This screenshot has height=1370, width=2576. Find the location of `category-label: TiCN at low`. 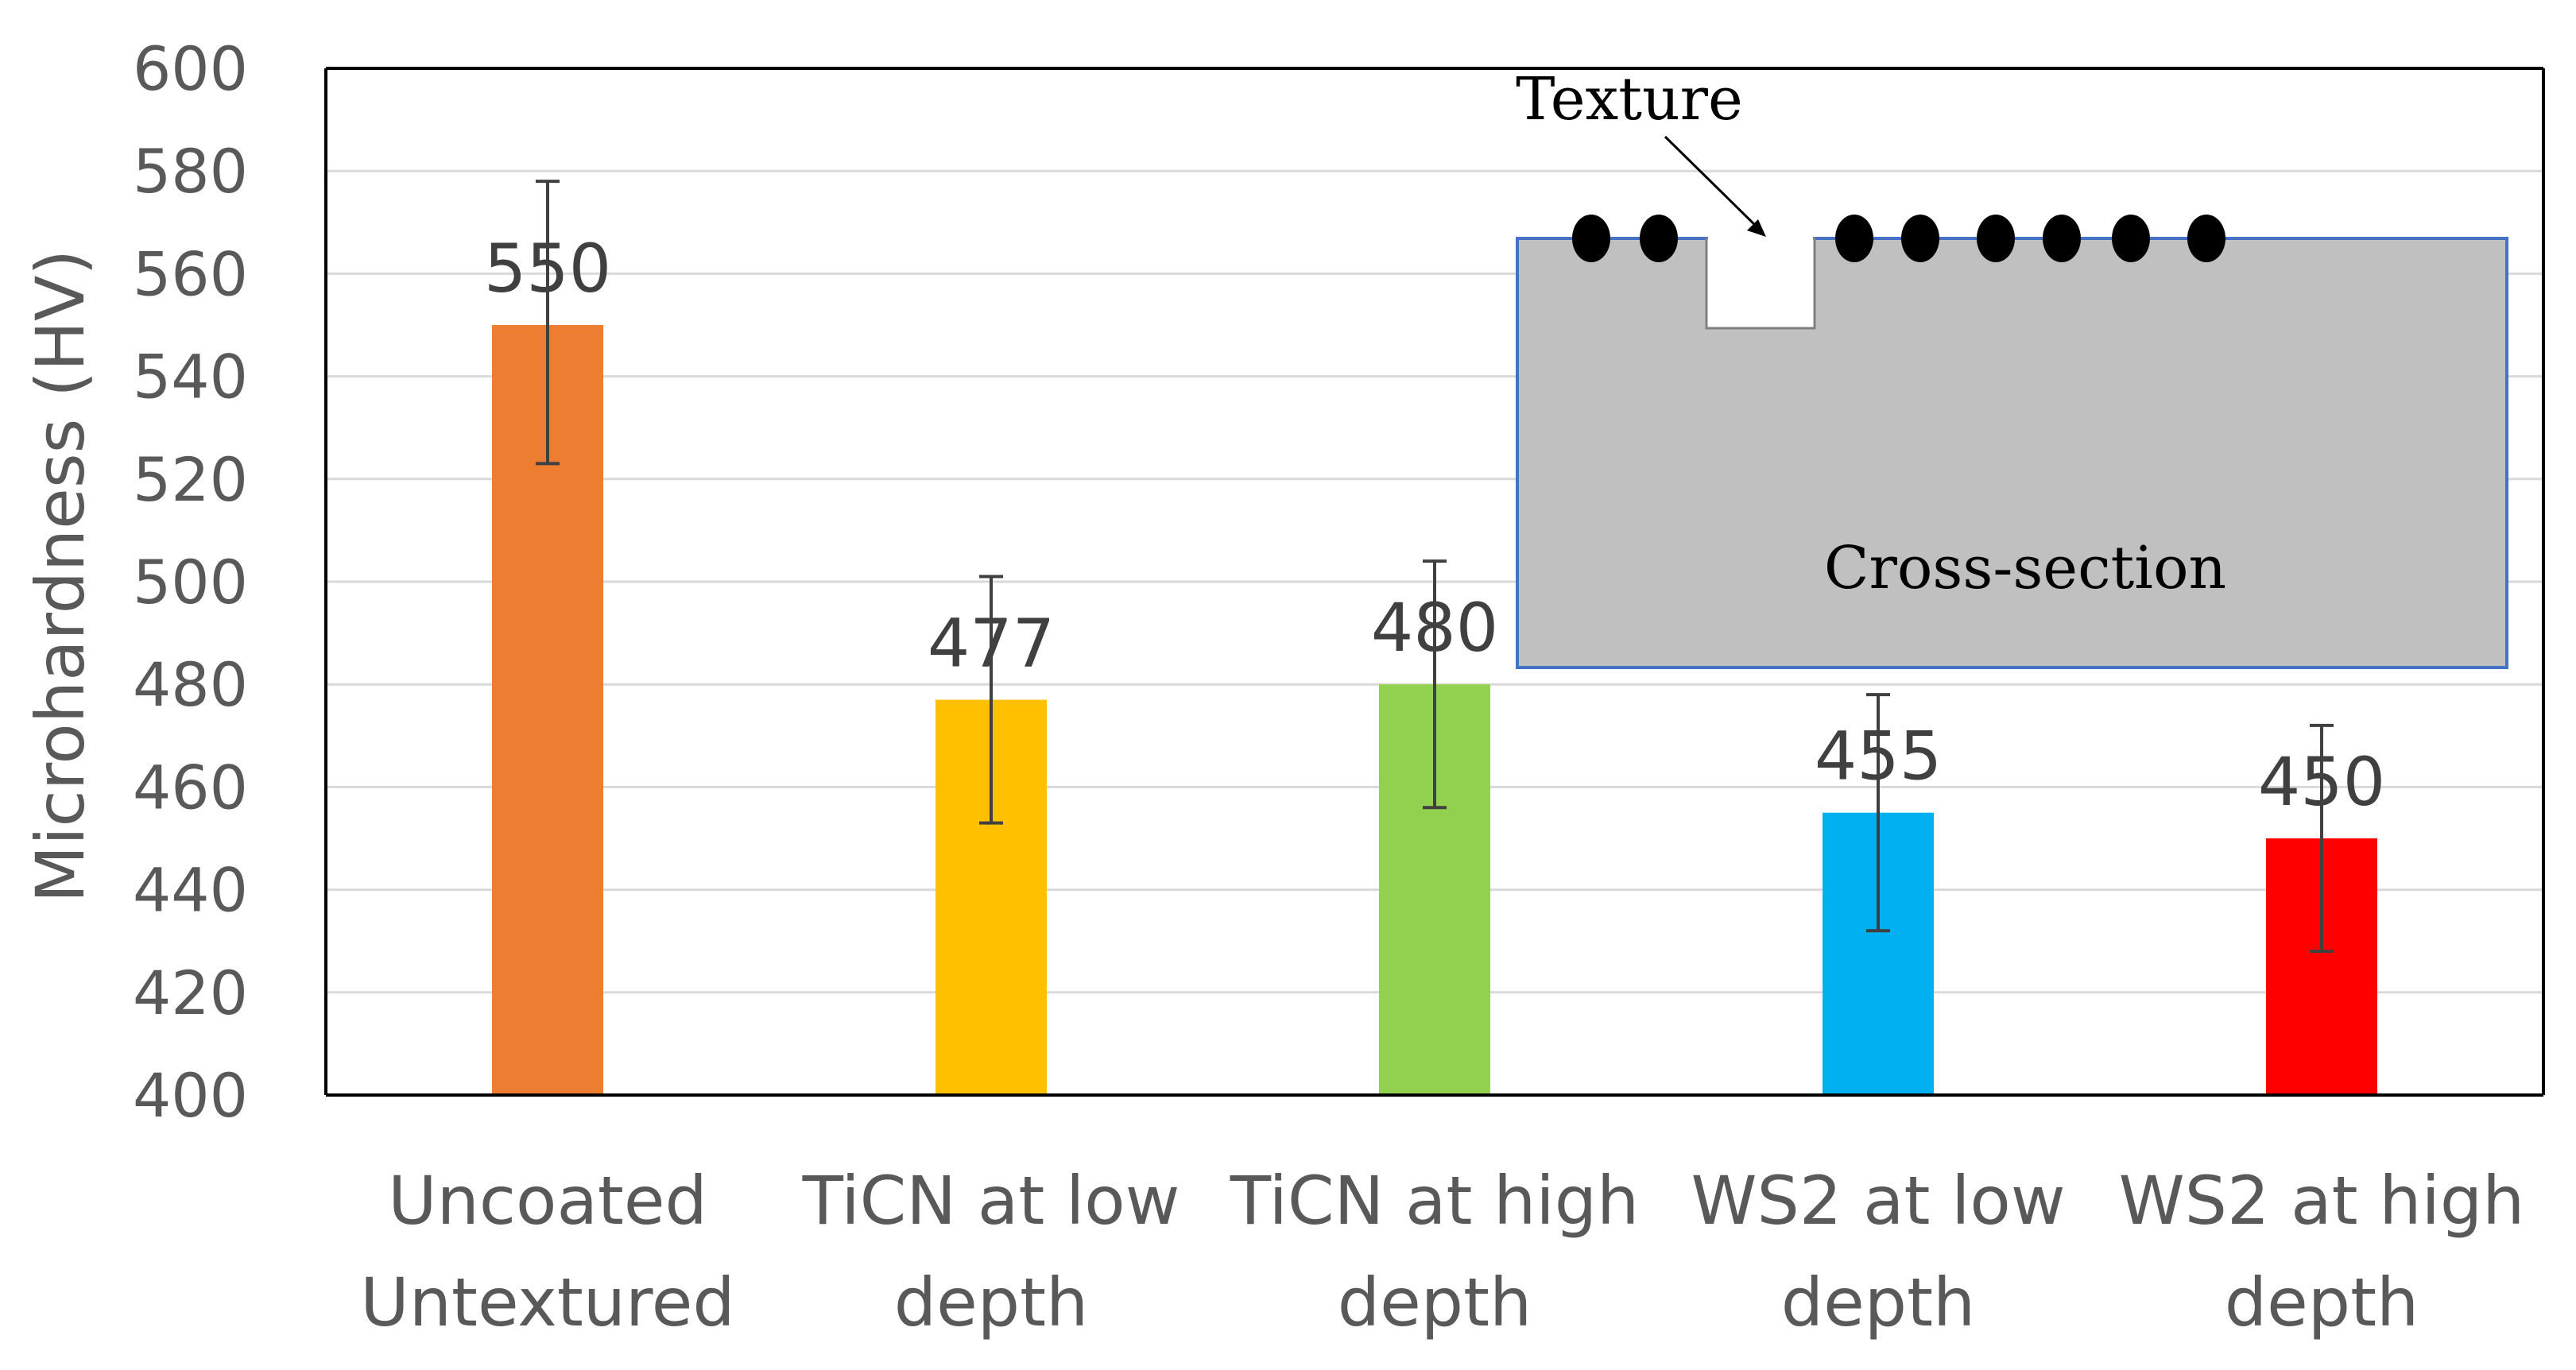

category-label: TiCN at low is located at coordinates (991, 1201).